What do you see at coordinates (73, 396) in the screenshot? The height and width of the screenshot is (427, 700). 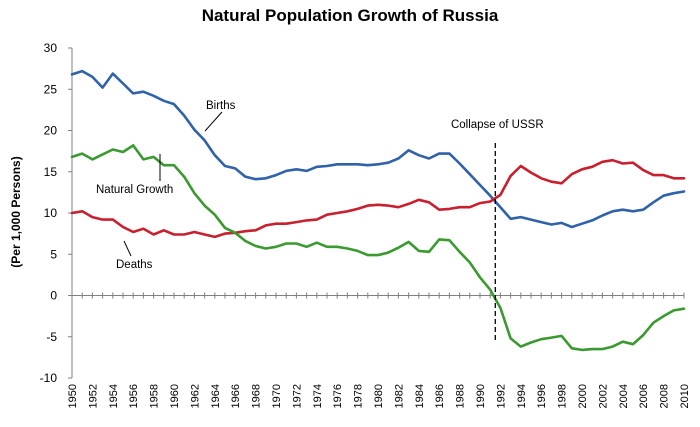 I see `x-tick-label: 1950` at bounding box center [73, 396].